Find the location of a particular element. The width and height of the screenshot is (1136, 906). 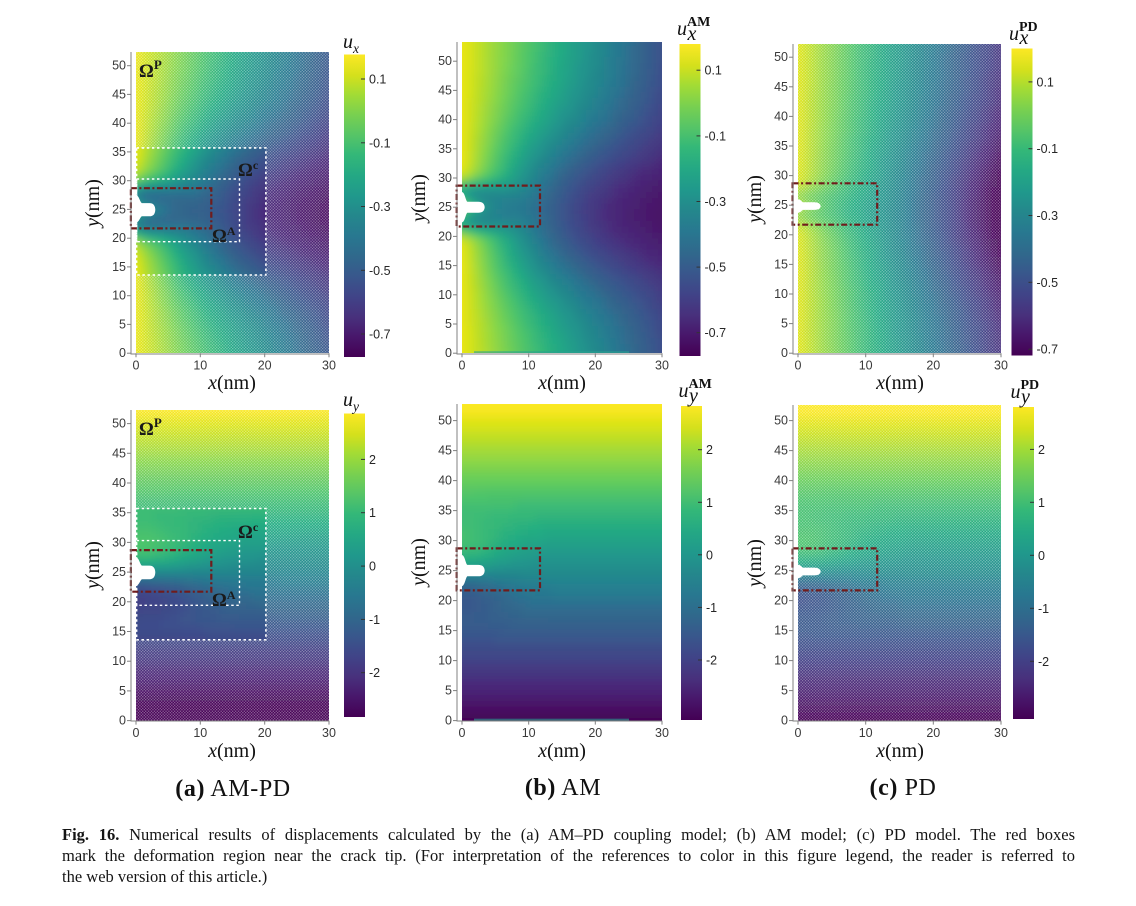

svg-text: uy is located at coordinates (351, 401).